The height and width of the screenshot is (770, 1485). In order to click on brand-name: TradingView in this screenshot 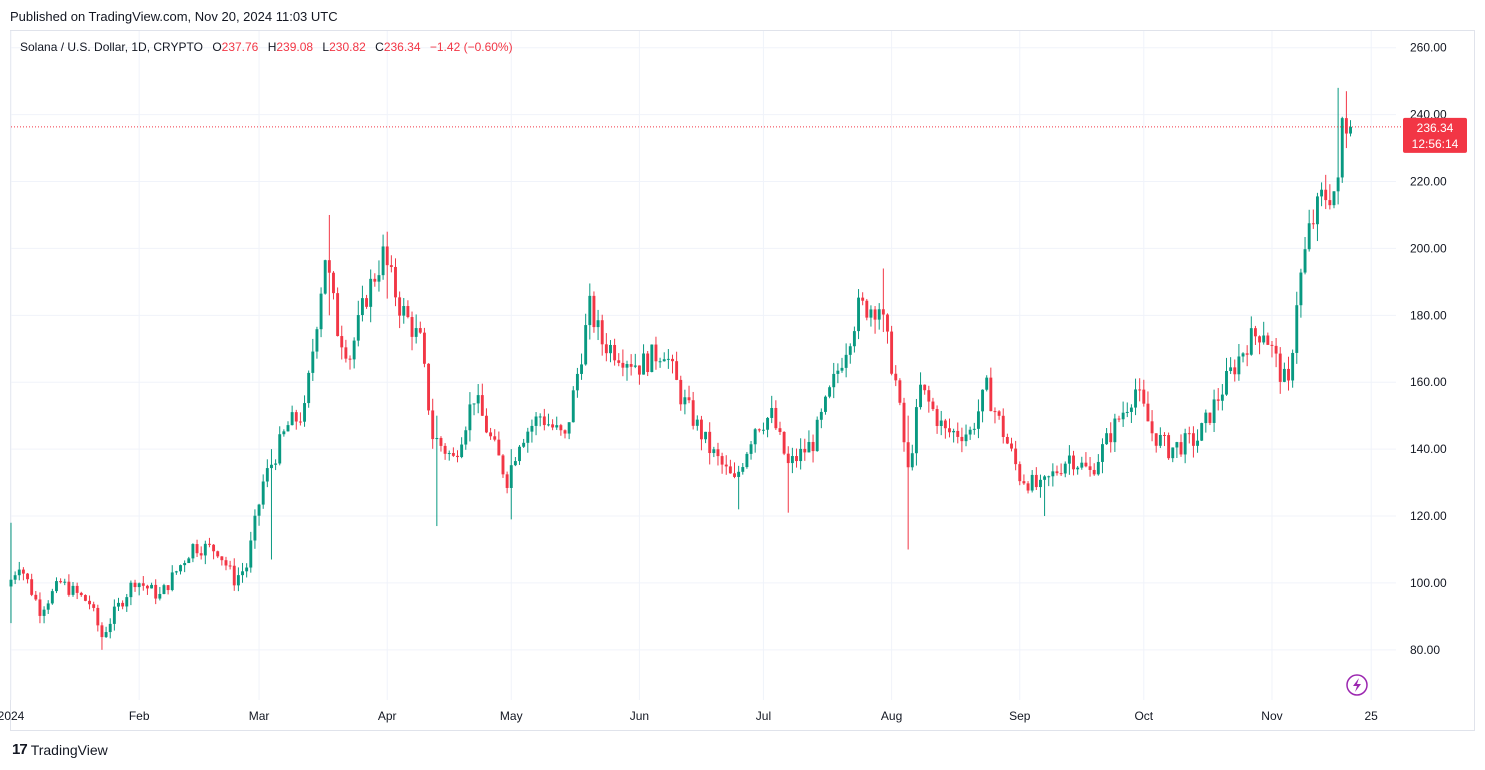, I will do `click(69, 749)`.